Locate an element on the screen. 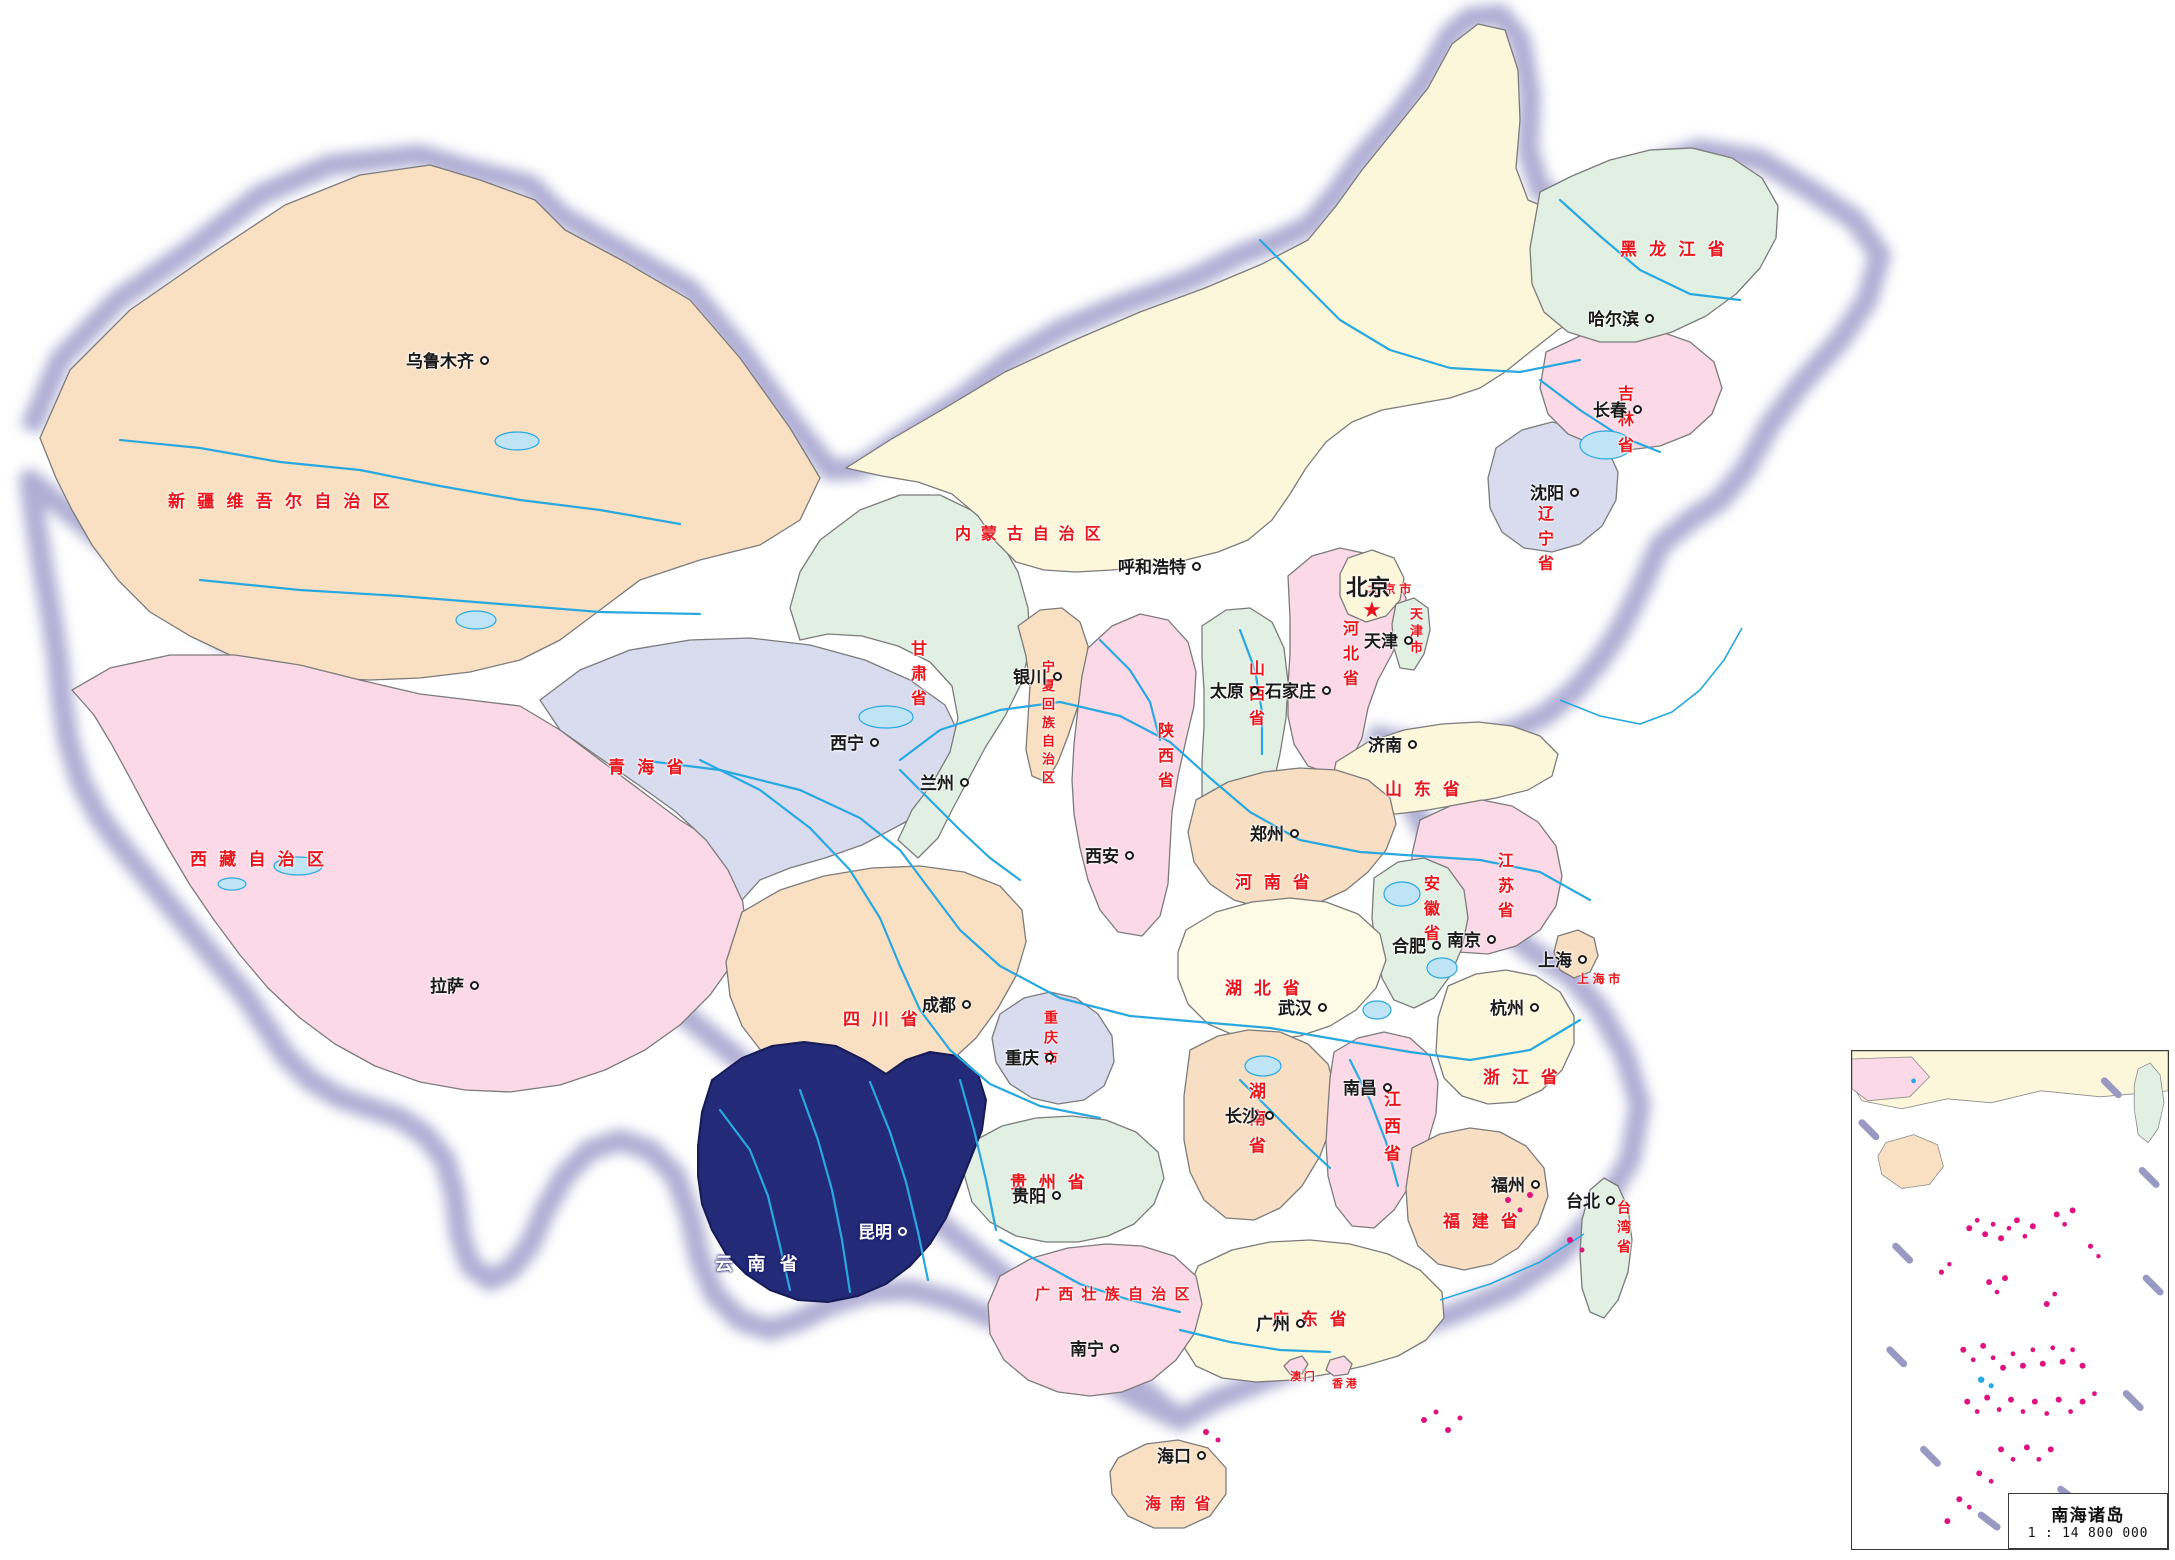  inset-scale-legend: 南海诸岛 1 : 14 800 000 is located at coordinates (2088, 1521).